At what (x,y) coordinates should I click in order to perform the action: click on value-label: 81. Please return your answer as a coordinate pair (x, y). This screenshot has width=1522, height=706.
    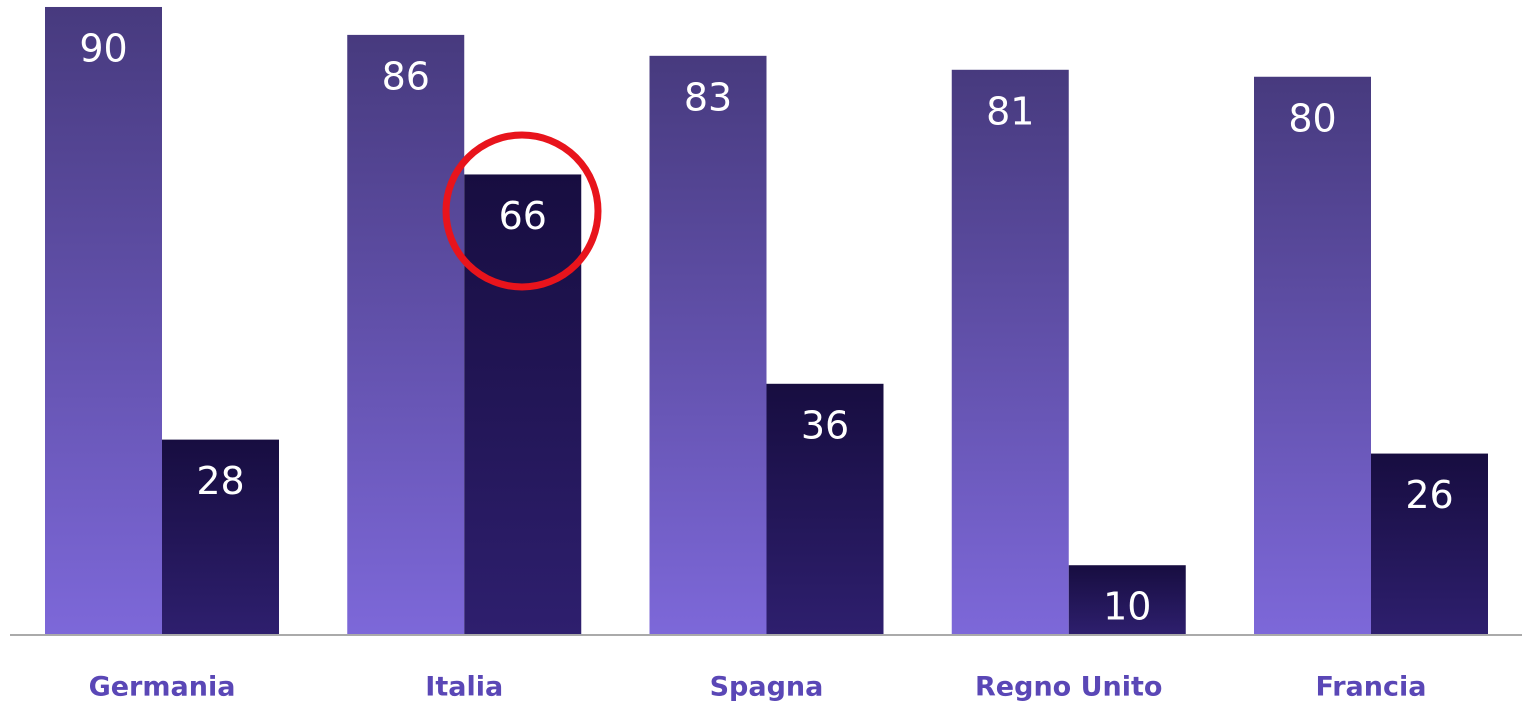
    Looking at the image, I should click on (1010, 111).